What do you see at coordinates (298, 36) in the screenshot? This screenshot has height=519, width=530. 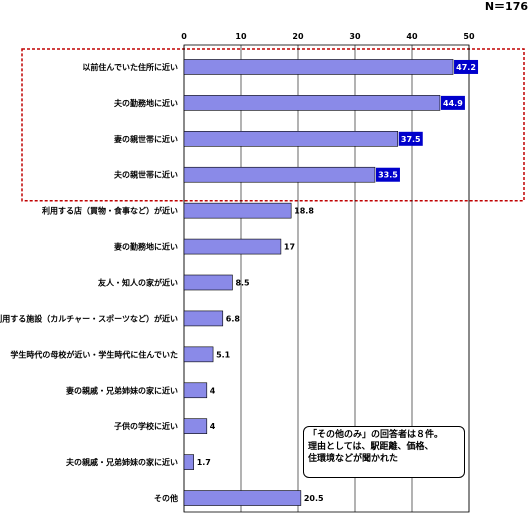 I see `x-tick-label: 20` at bounding box center [298, 36].